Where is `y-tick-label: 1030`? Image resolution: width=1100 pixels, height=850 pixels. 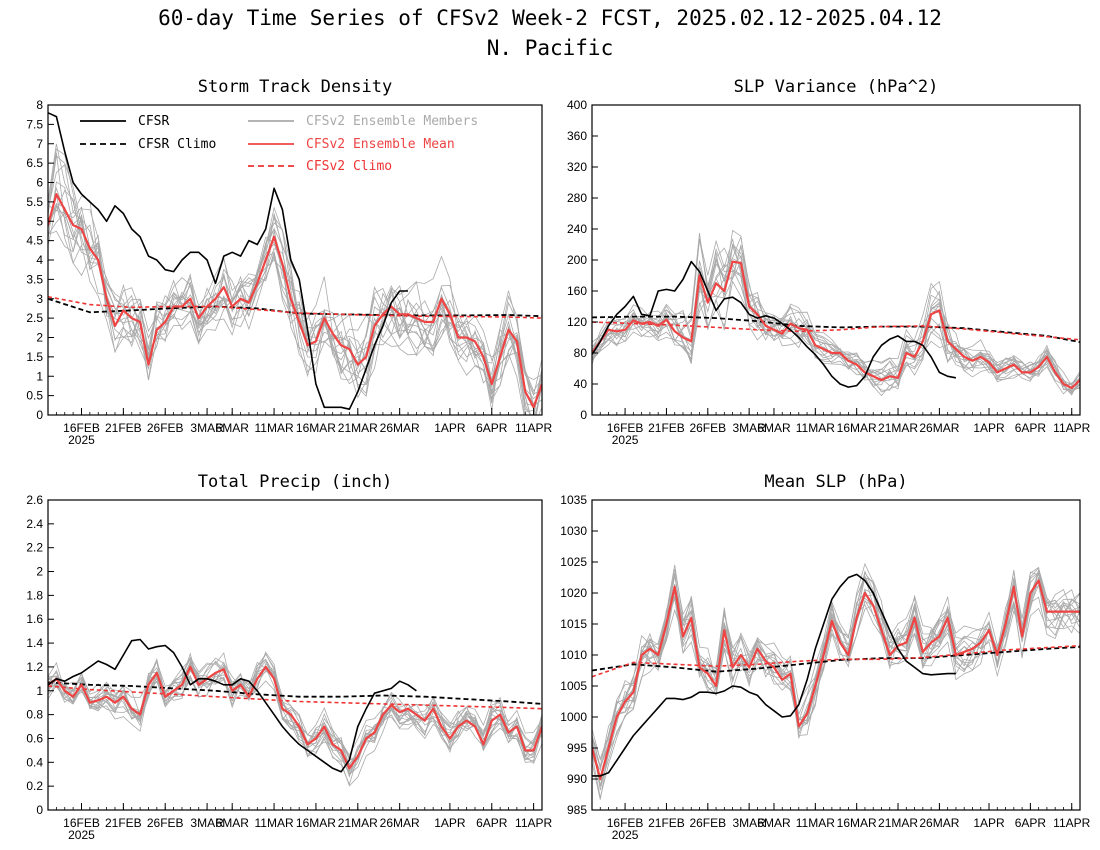 y-tick-label: 1030 is located at coordinates (573, 531).